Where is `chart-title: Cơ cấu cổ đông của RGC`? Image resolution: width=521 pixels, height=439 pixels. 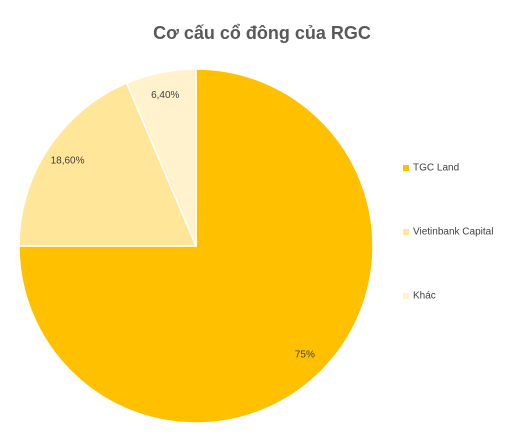 chart-title: Cơ cấu cổ đông của RGC is located at coordinates (262, 33).